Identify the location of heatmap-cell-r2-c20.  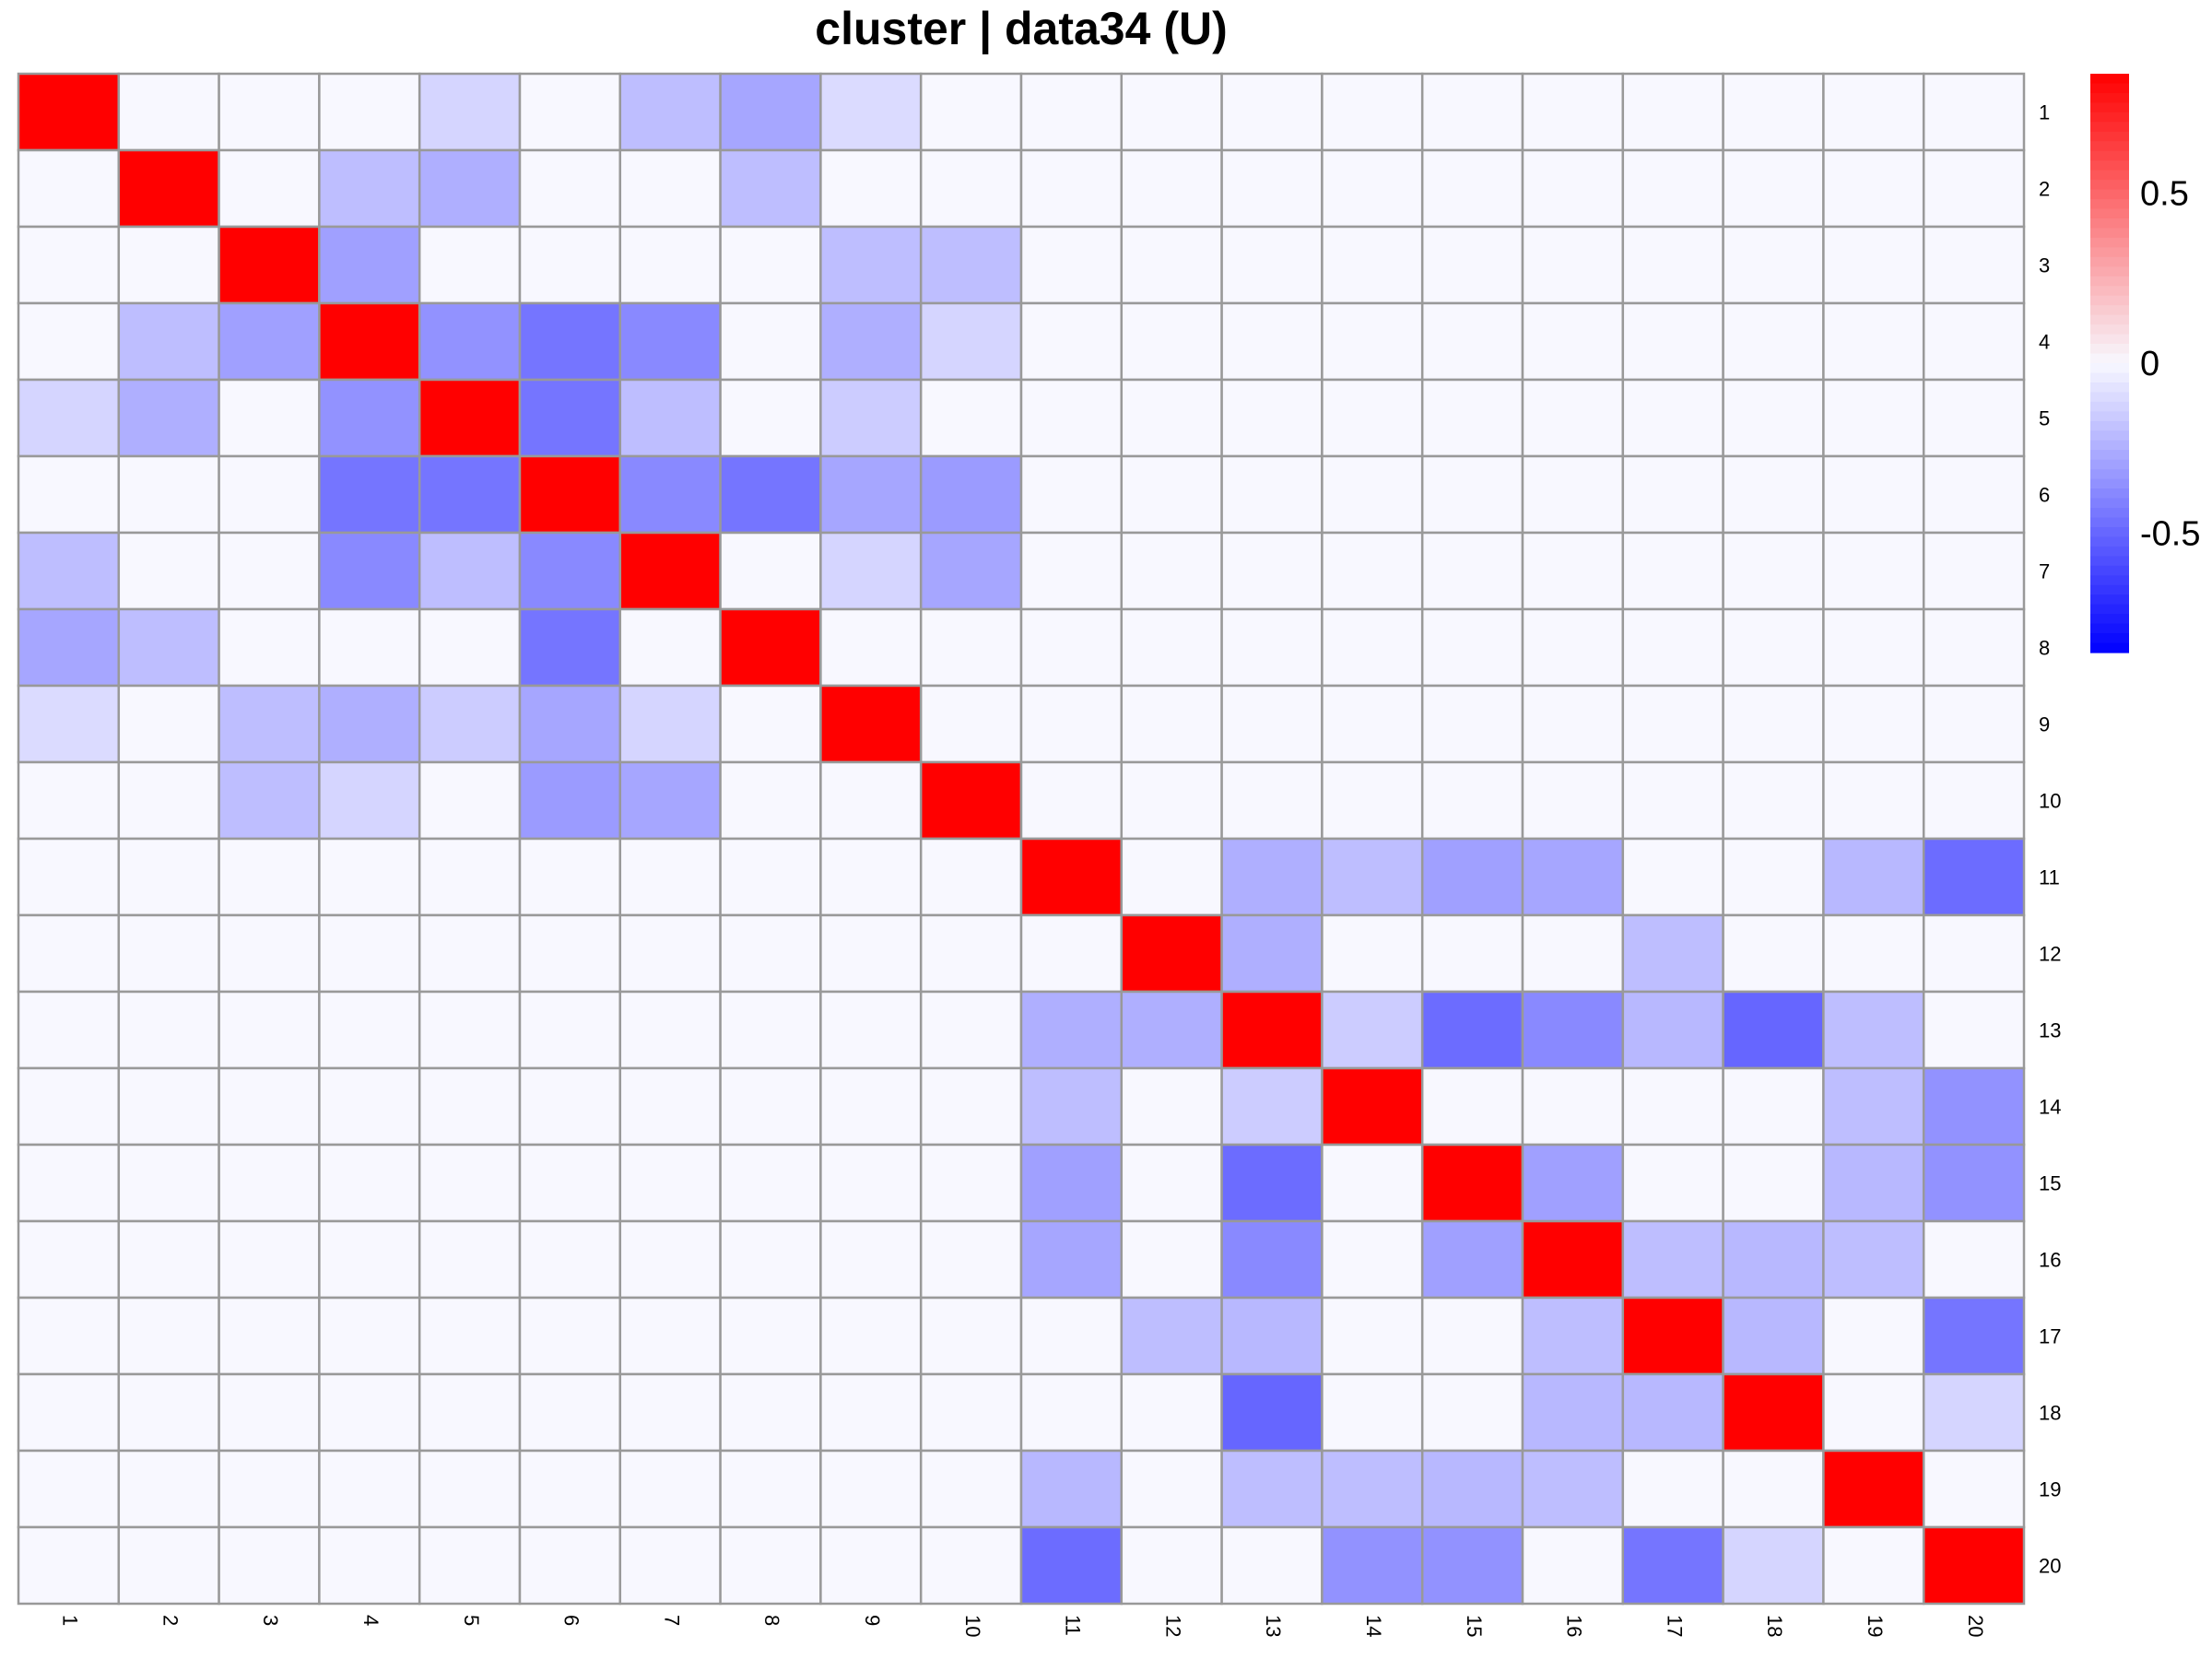
(1974, 188).